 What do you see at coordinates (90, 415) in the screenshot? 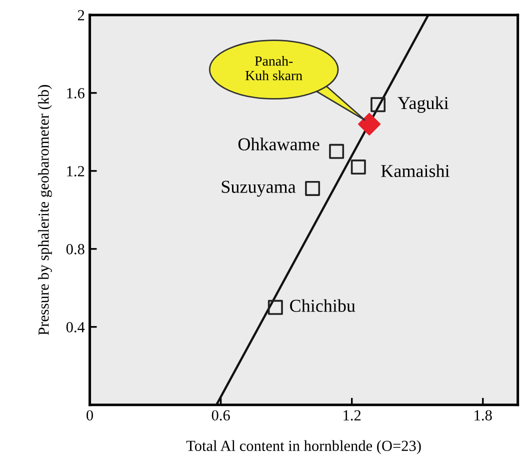
I see `x-tick-label: 0` at bounding box center [90, 415].